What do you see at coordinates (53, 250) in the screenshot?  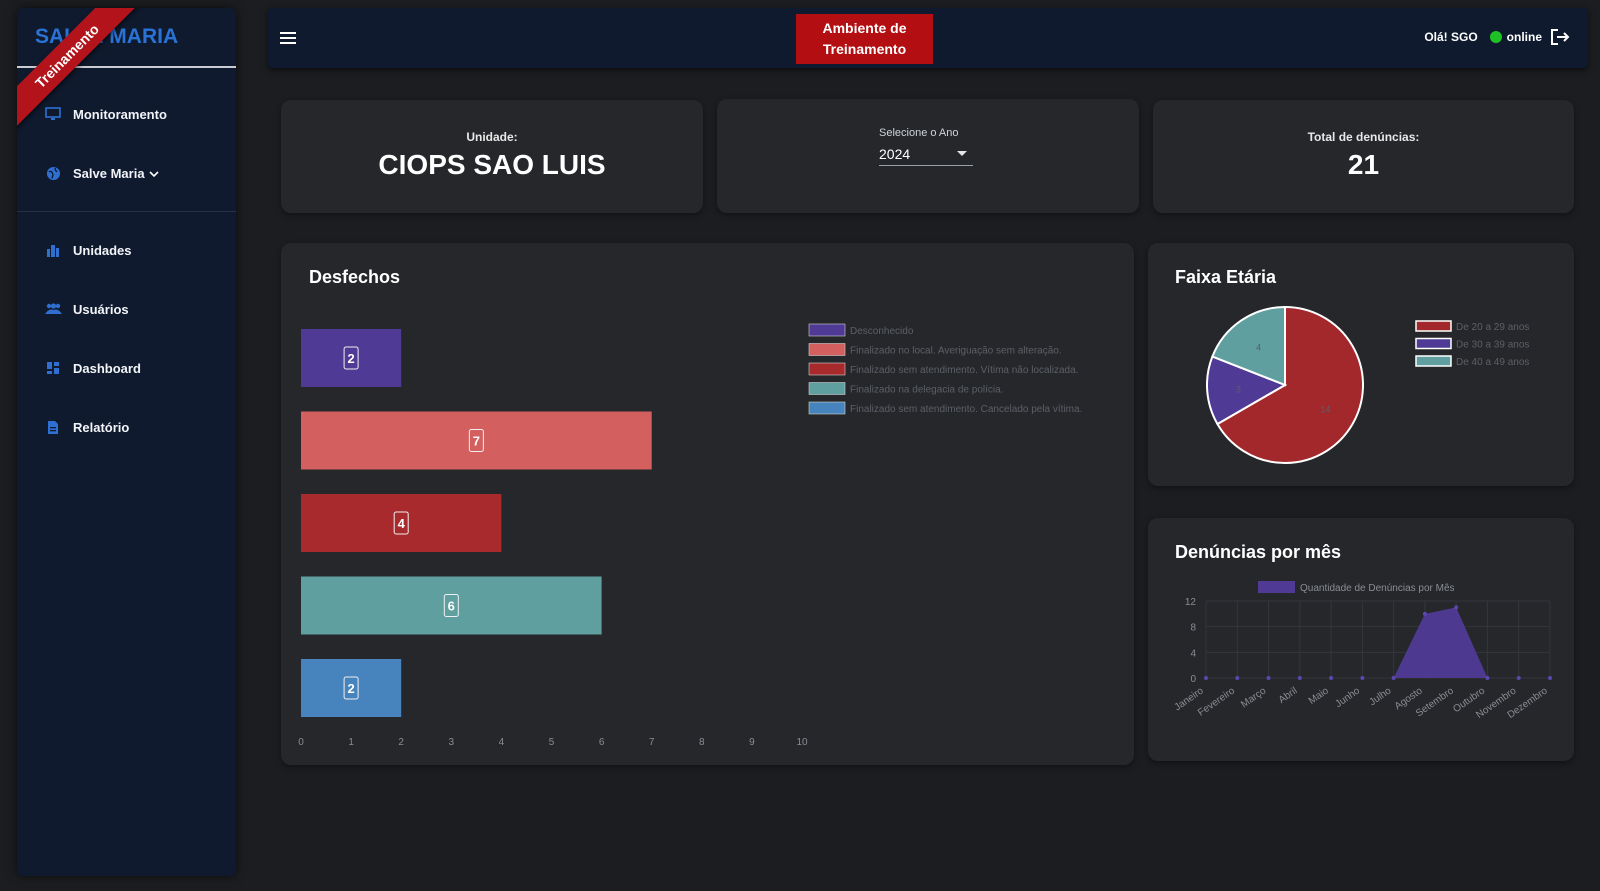 I see `building-icon` at bounding box center [53, 250].